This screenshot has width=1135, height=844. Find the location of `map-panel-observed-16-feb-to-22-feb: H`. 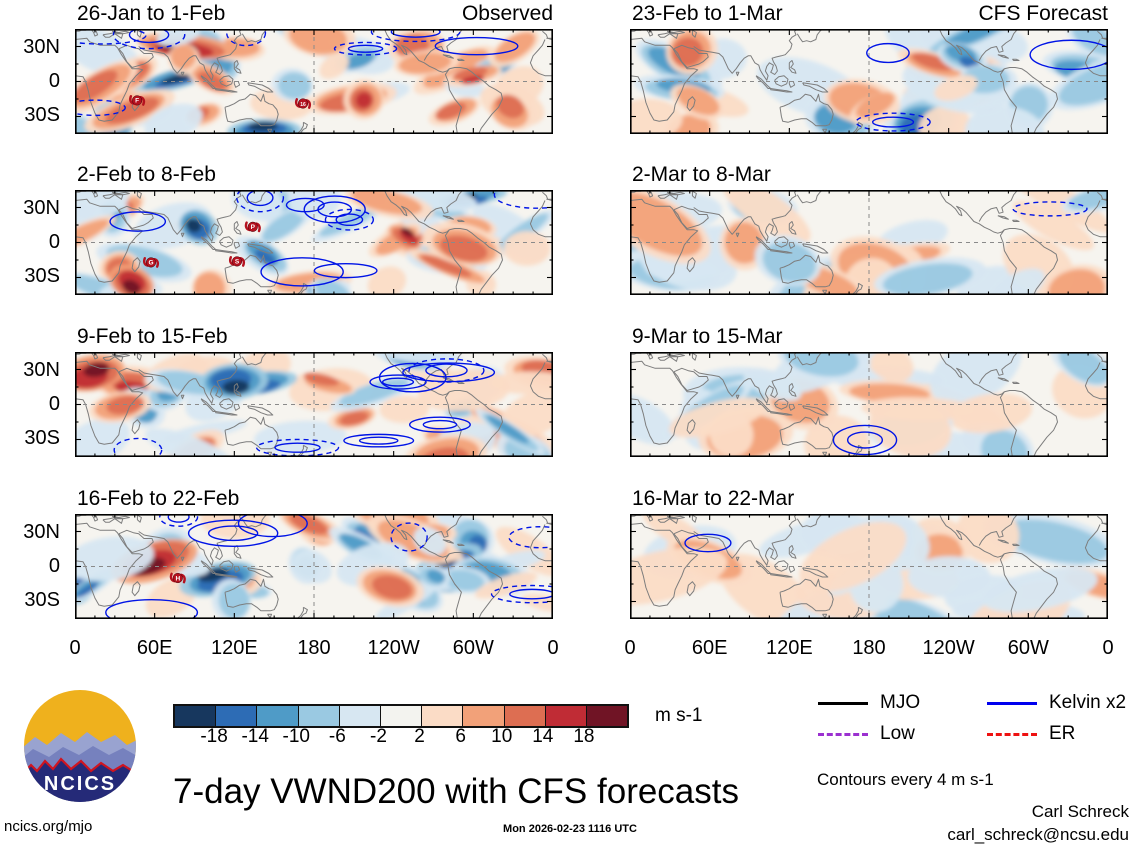

map-panel-observed-16-feb-to-22-feb: H is located at coordinates (314, 569).